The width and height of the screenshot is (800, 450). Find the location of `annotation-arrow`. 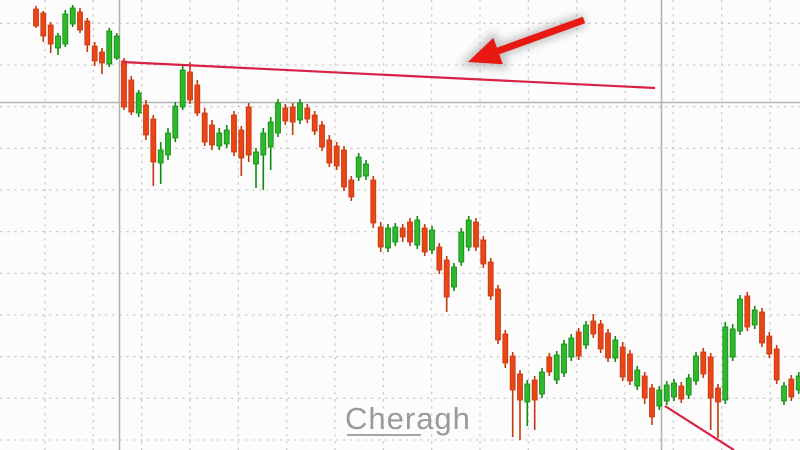

annotation-arrow is located at coordinates (522, 41).